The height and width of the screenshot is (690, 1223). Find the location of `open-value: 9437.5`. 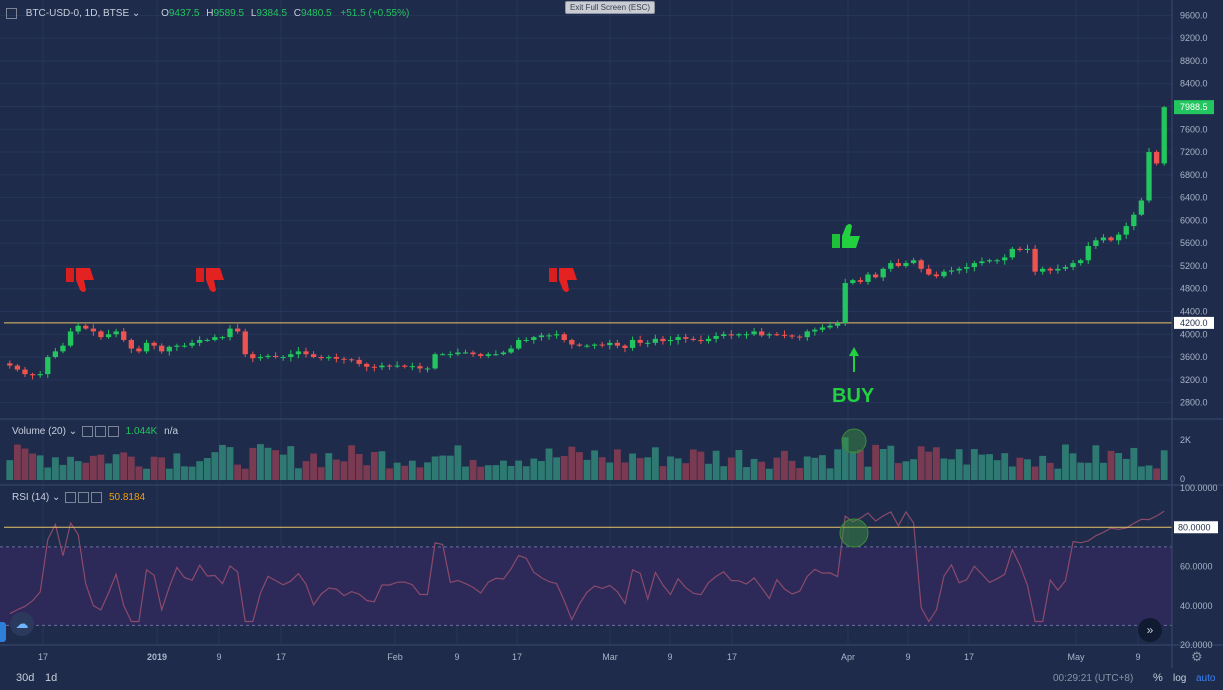

open-value: 9437.5 is located at coordinates (184, 14).